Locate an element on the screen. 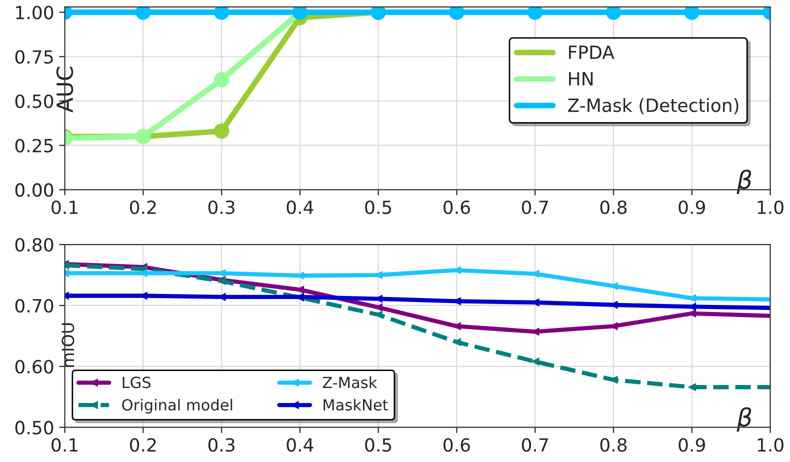 The height and width of the screenshot is (462, 790). y-tick-label: 0.25 is located at coordinates (34, 145).